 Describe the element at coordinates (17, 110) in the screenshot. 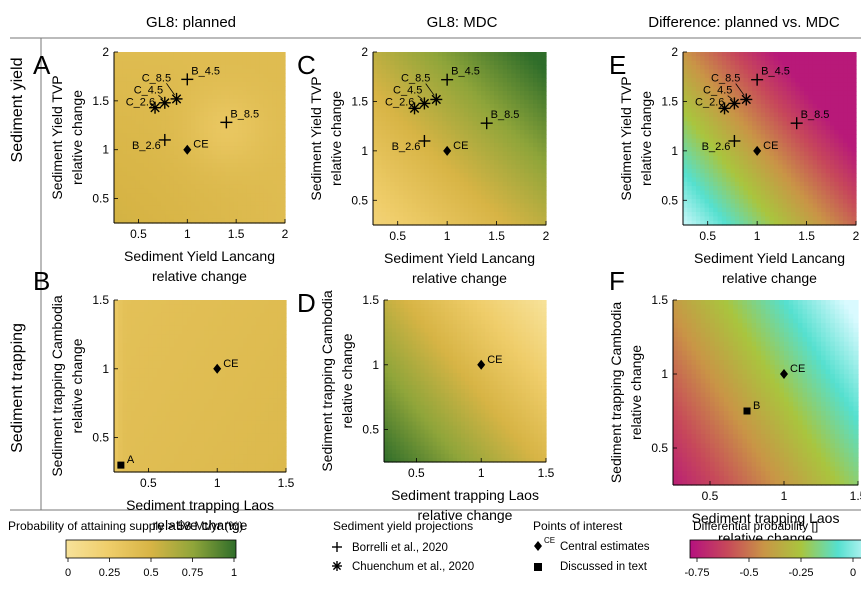

I see `row-title-sediment-yield: Sediment yield` at that location.